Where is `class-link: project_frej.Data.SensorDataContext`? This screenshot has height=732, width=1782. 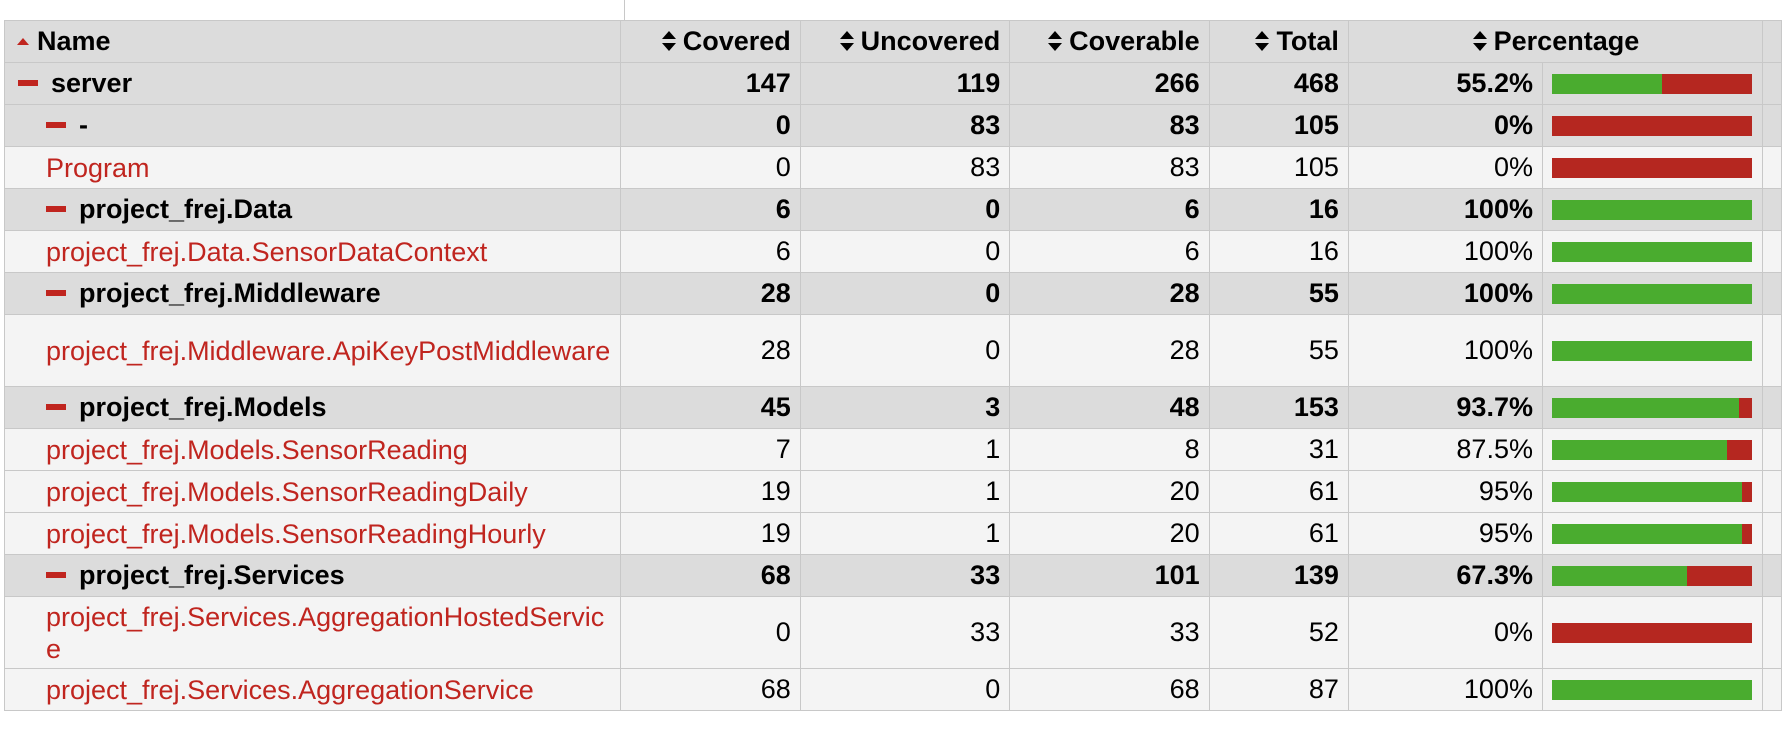
class-link: project_frej.Data.SensorDataContext is located at coordinates (267, 251).